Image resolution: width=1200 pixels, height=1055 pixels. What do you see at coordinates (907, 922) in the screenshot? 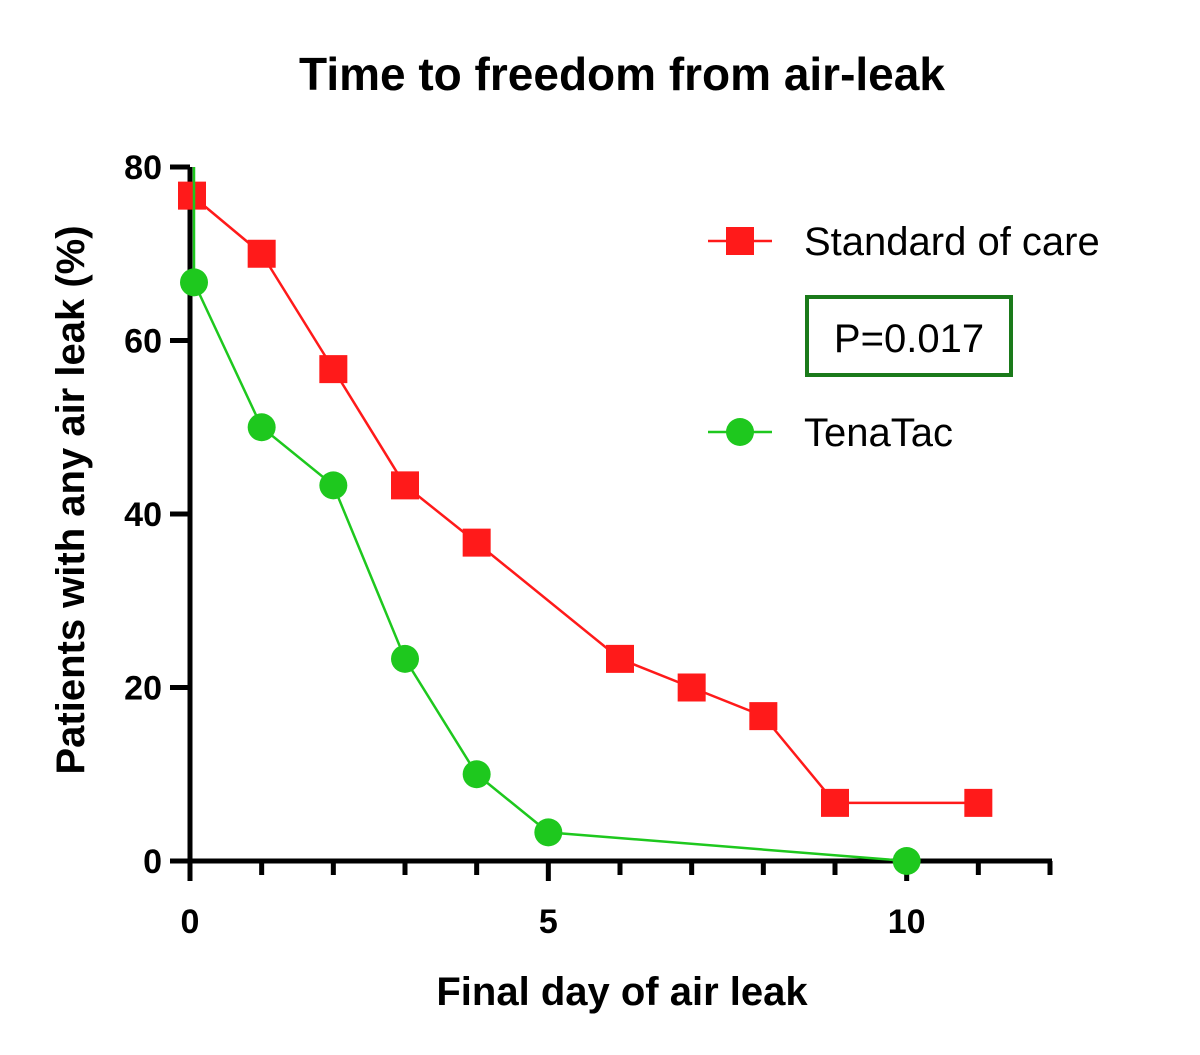
I see `x-tick-label: 10` at bounding box center [907, 922].